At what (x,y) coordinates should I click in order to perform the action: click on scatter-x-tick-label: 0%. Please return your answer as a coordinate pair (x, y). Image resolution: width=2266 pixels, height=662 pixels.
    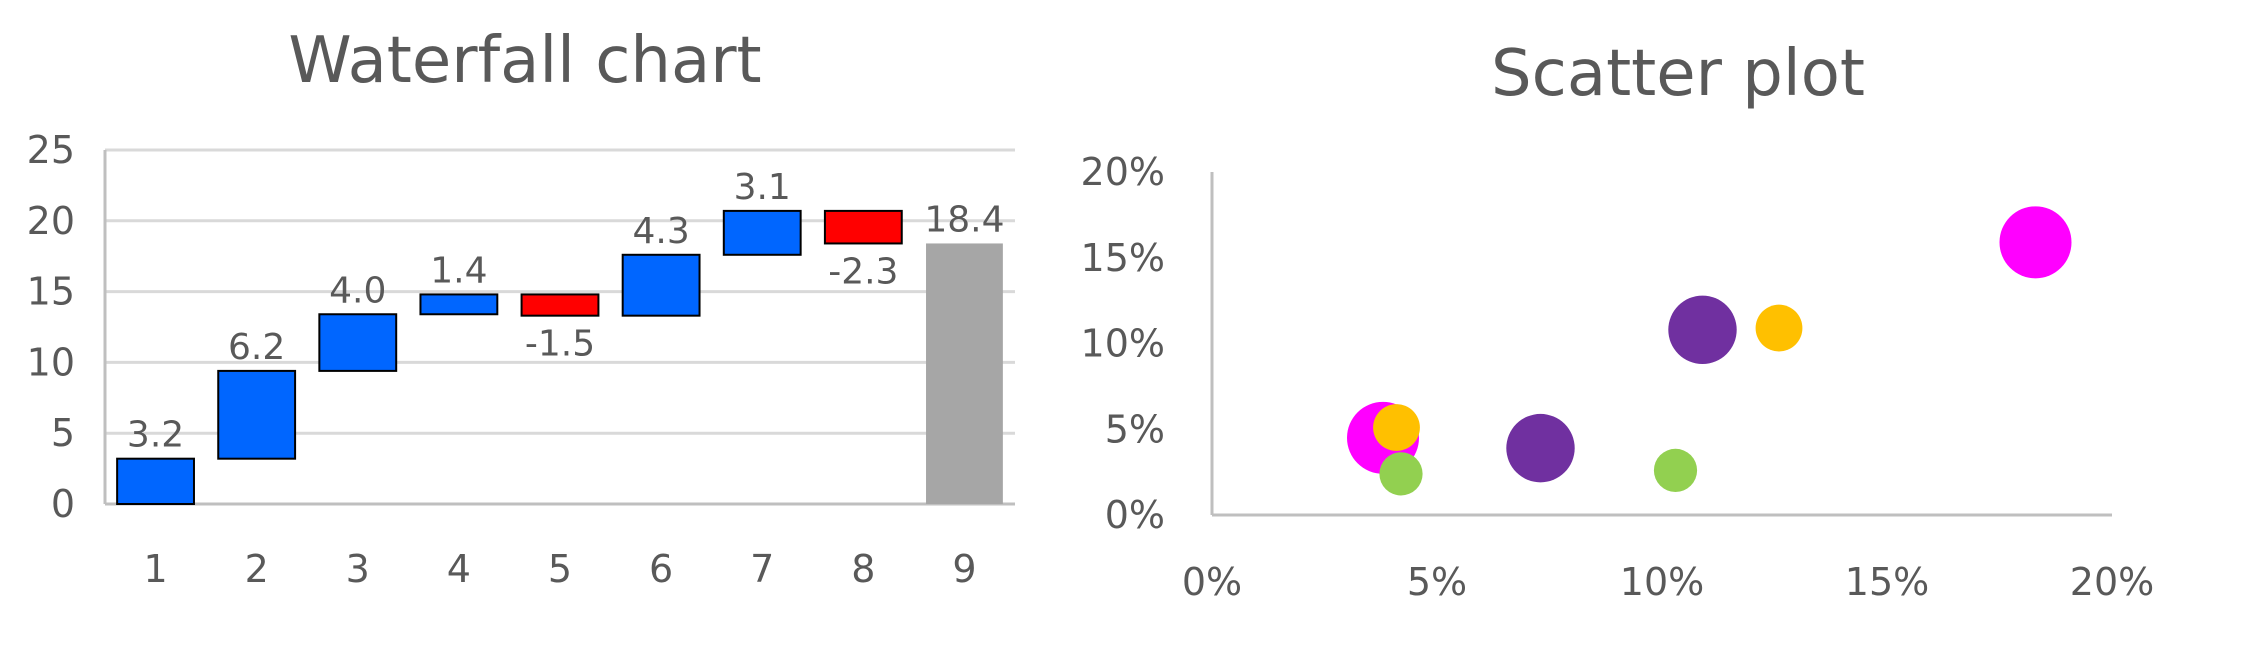
    Looking at the image, I should click on (1212, 582).